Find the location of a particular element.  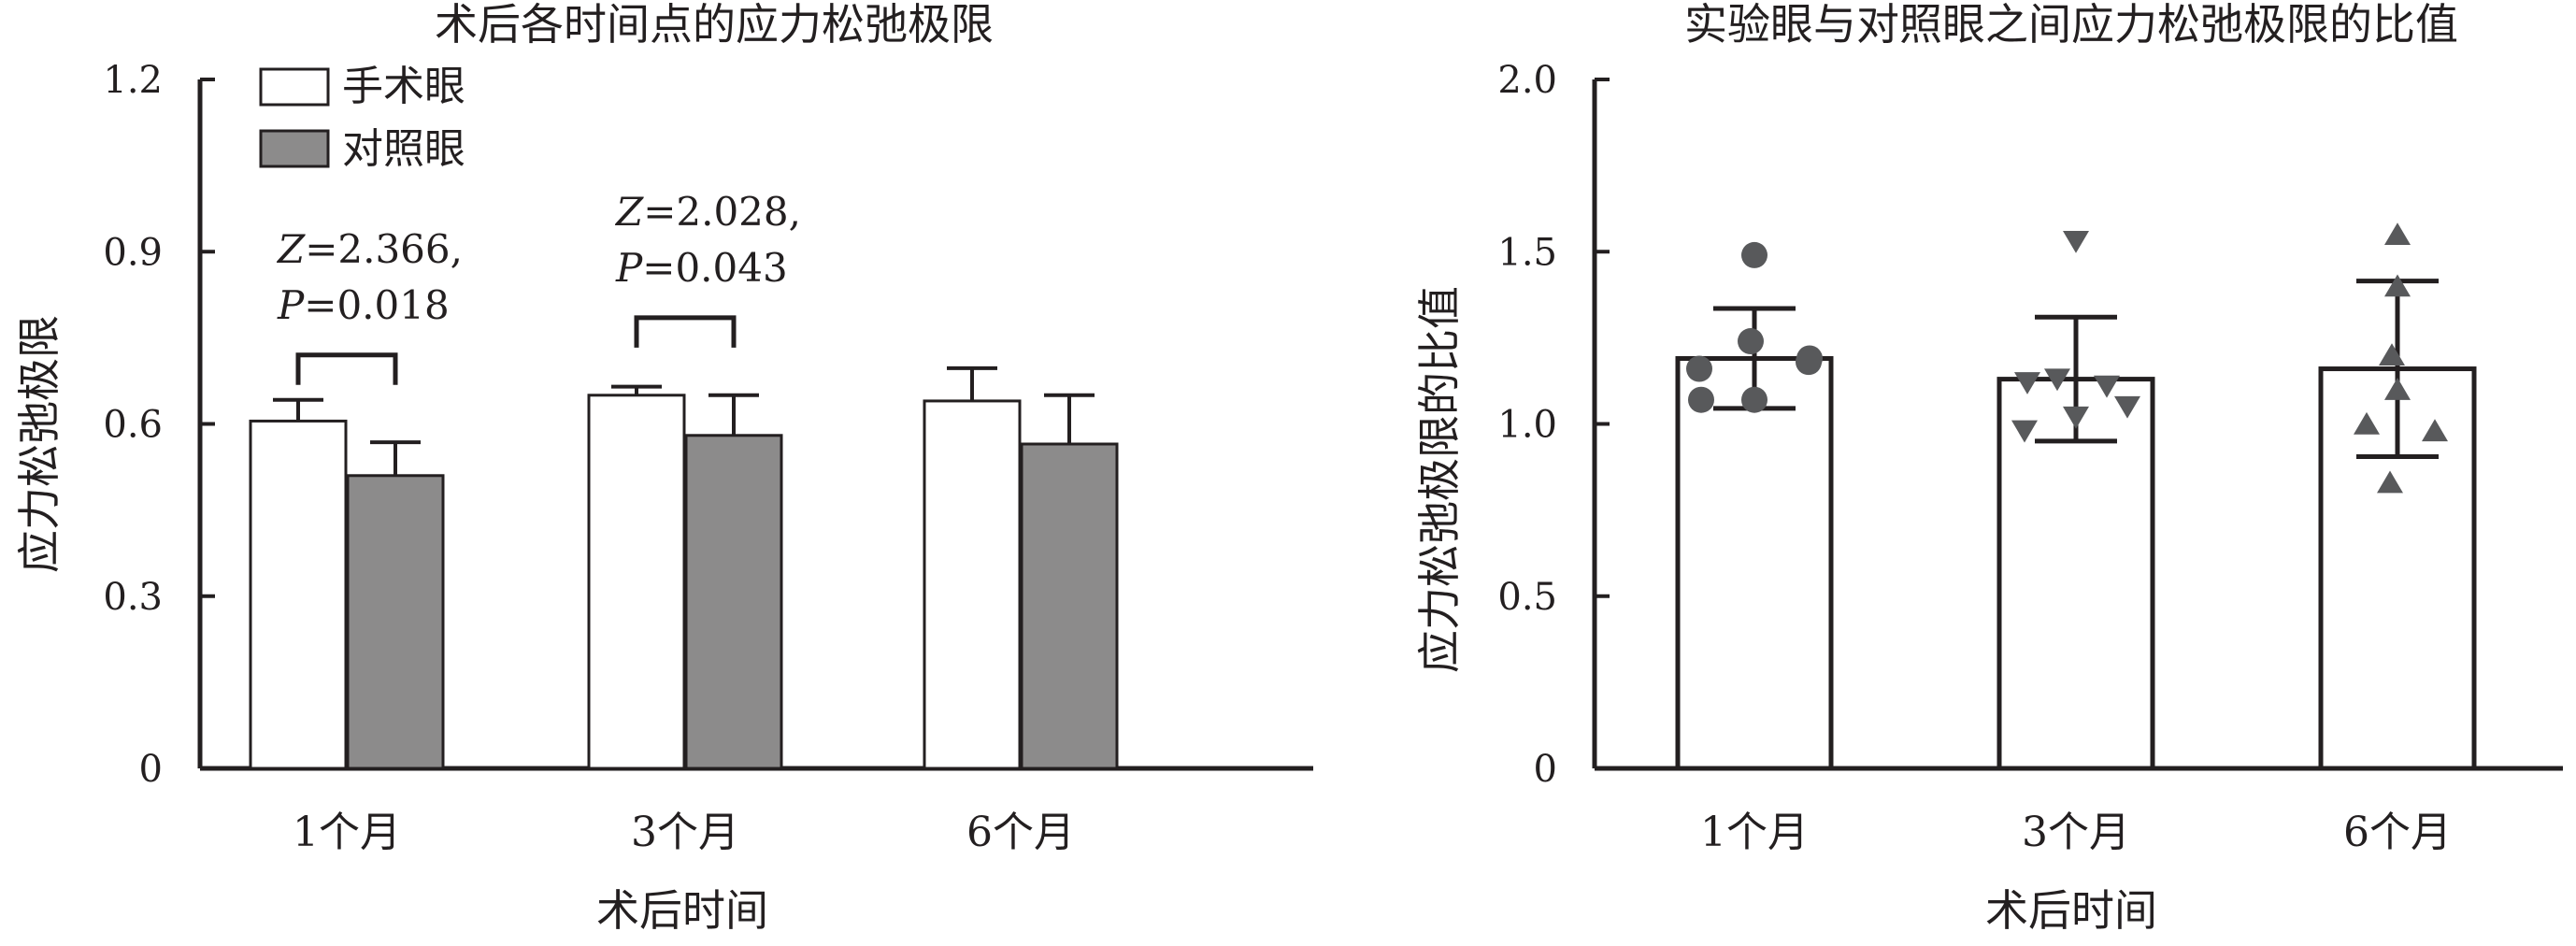

y-tick-label: 0.5 is located at coordinates (1527, 597).